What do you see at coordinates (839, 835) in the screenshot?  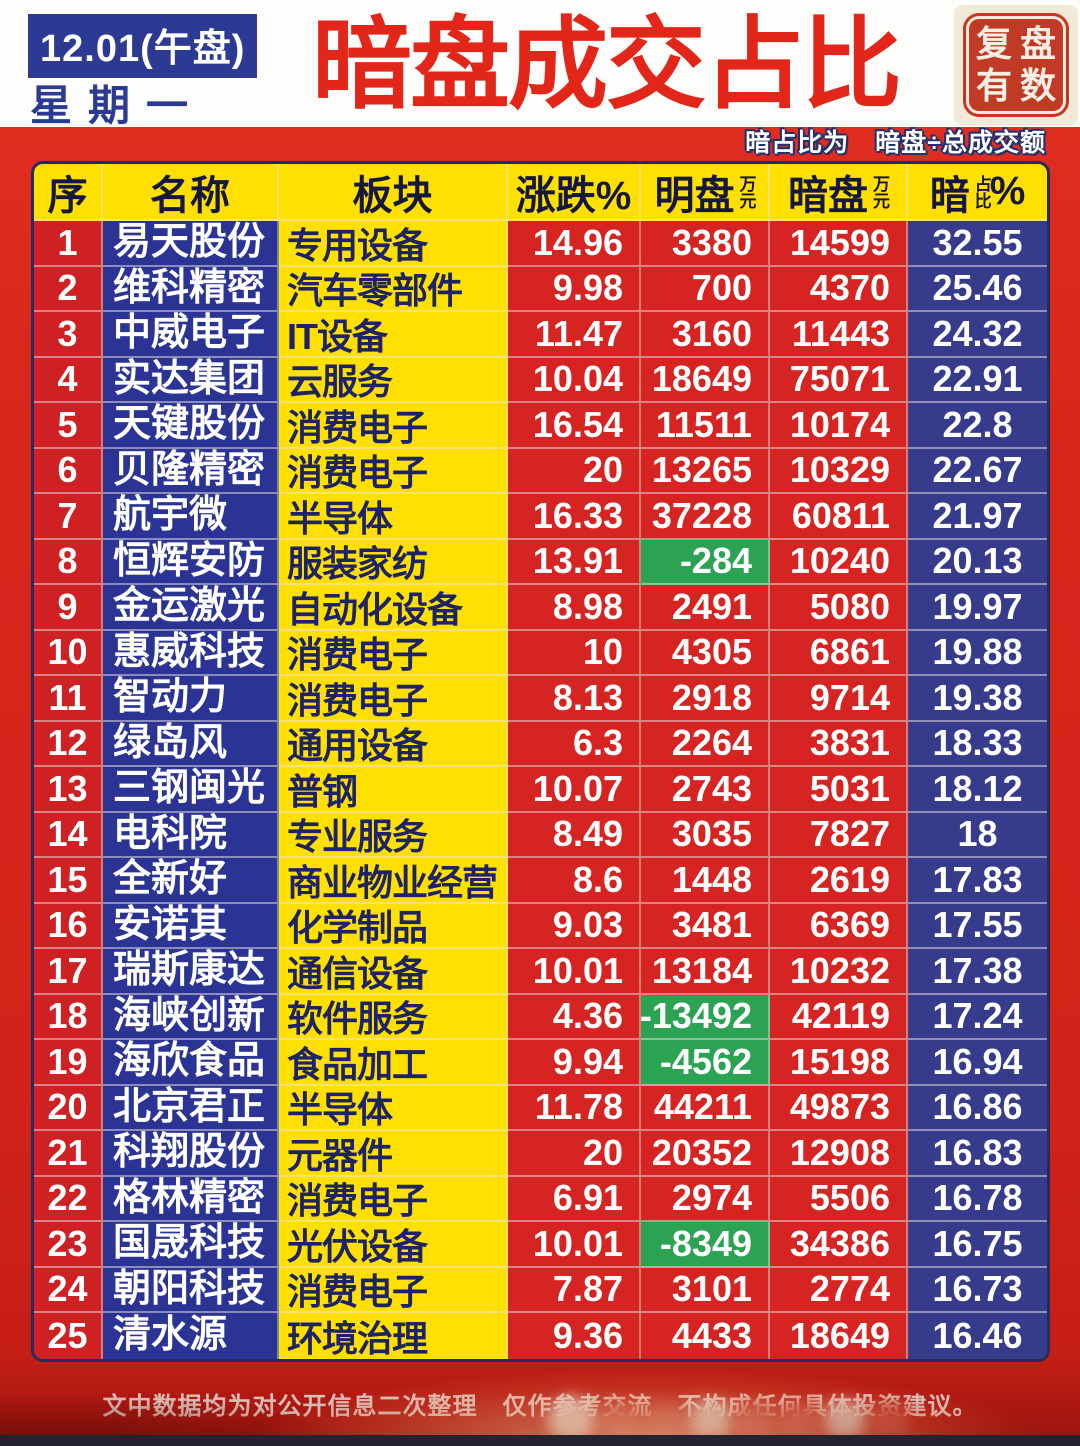 I see `dark-pool-value: 7827` at bounding box center [839, 835].